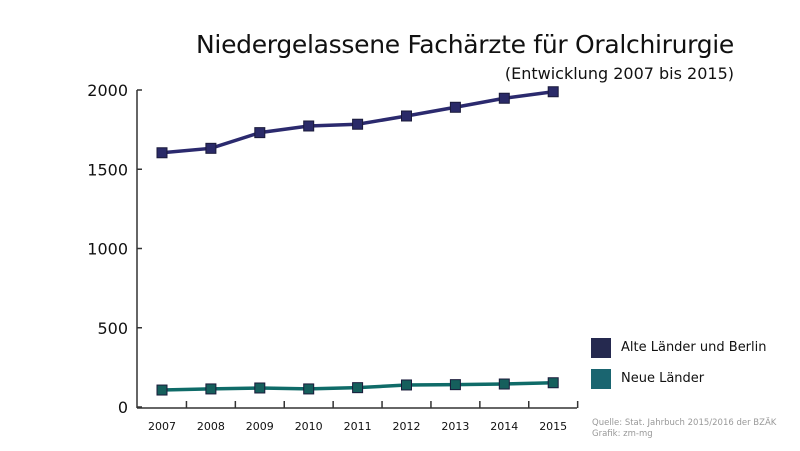 The width and height of the screenshot is (800, 451). What do you see at coordinates (211, 426) in the screenshot?
I see `x-tick-label: 2008` at bounding box center [211, 426].